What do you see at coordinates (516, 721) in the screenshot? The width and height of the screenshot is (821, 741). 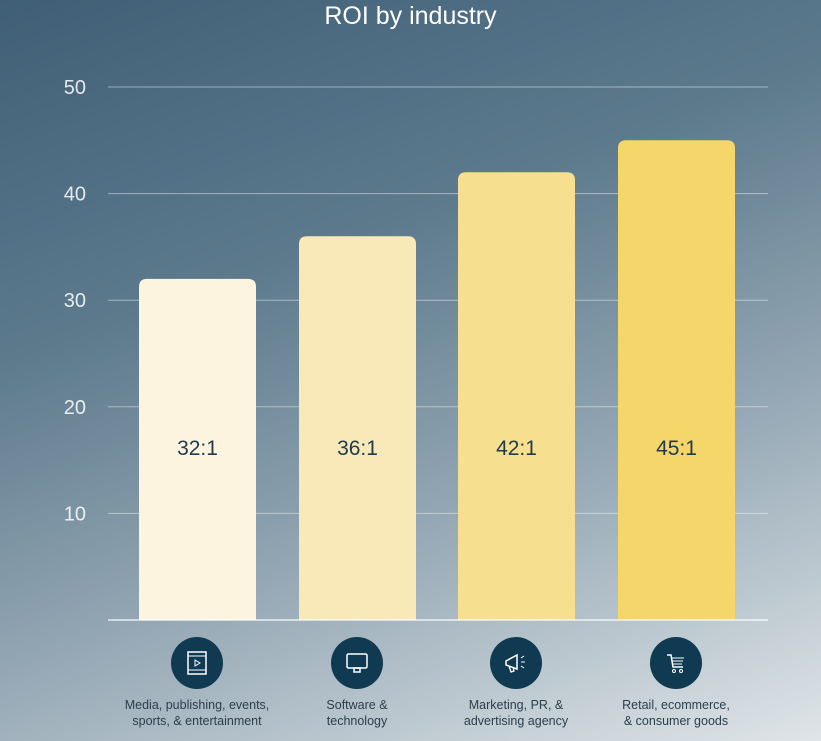 I see `category-label-line: advertising agency` at bounding box center [516, 721].